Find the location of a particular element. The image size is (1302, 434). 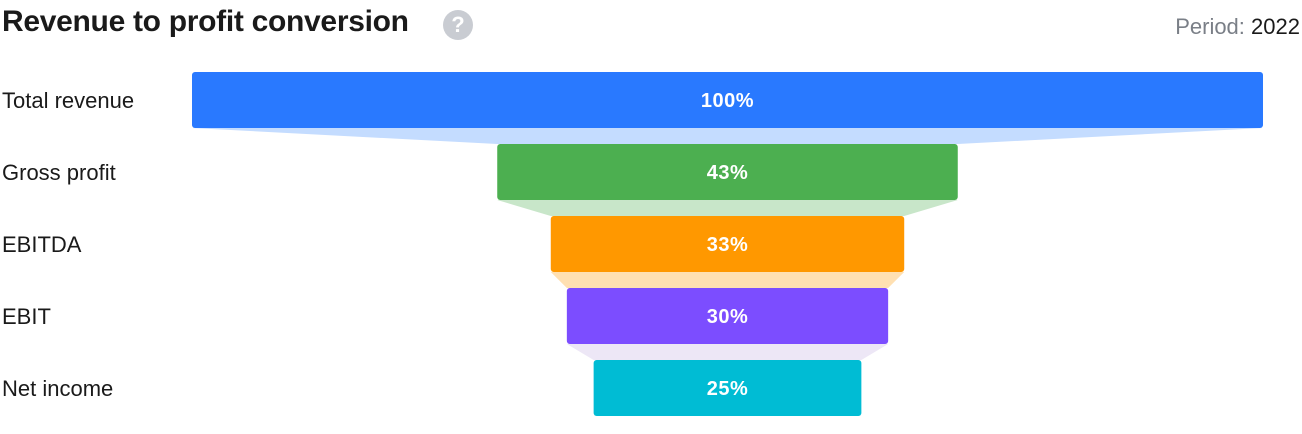

bar-value-label: 30% is located at coordinates (728, 317).